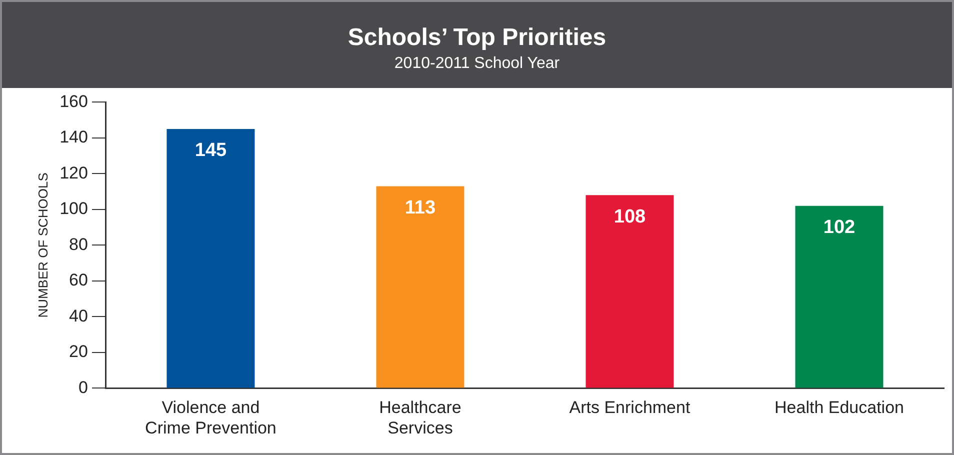 The width and height of the screenshot is (954, 455). I want to click on y-tick-label: 80, so click(78, 244).